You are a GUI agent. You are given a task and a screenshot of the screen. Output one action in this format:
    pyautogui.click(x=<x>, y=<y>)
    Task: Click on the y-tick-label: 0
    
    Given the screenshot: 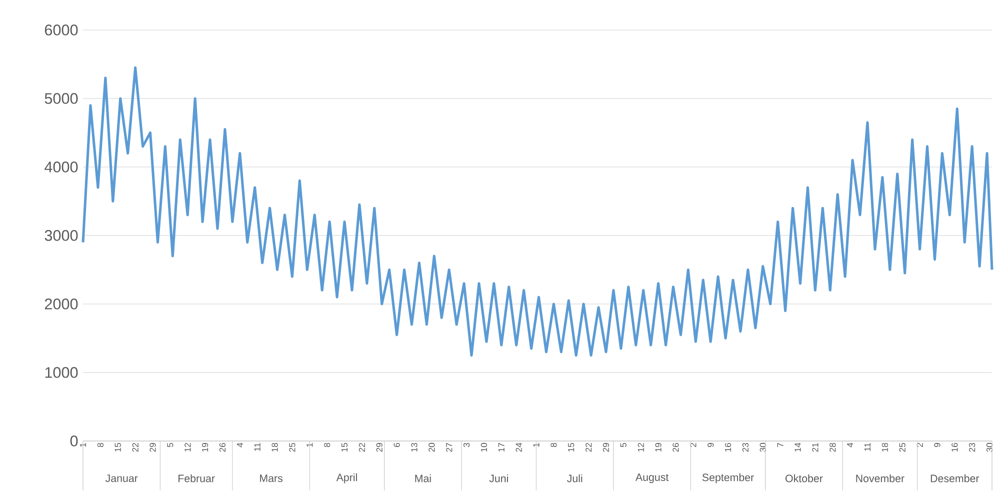 What is the action you would take?
    pyautogui.click(x=74, y=441)
    